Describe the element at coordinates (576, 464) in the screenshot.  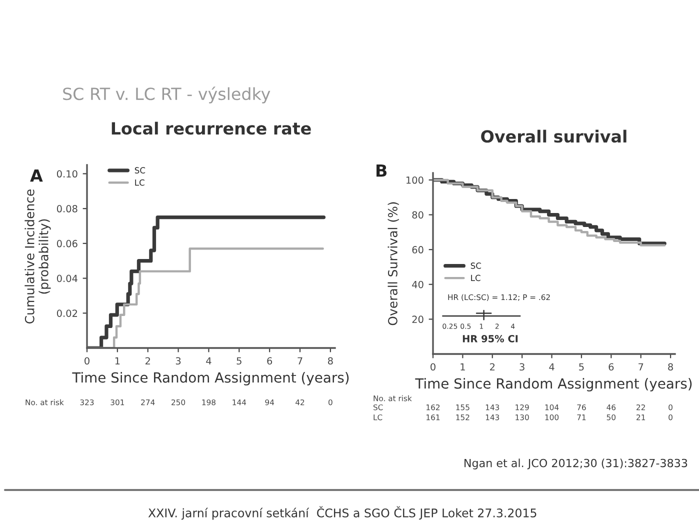
I see `text: Ngan et al. JCO 2012;30 (31):3827-3833` at that location.